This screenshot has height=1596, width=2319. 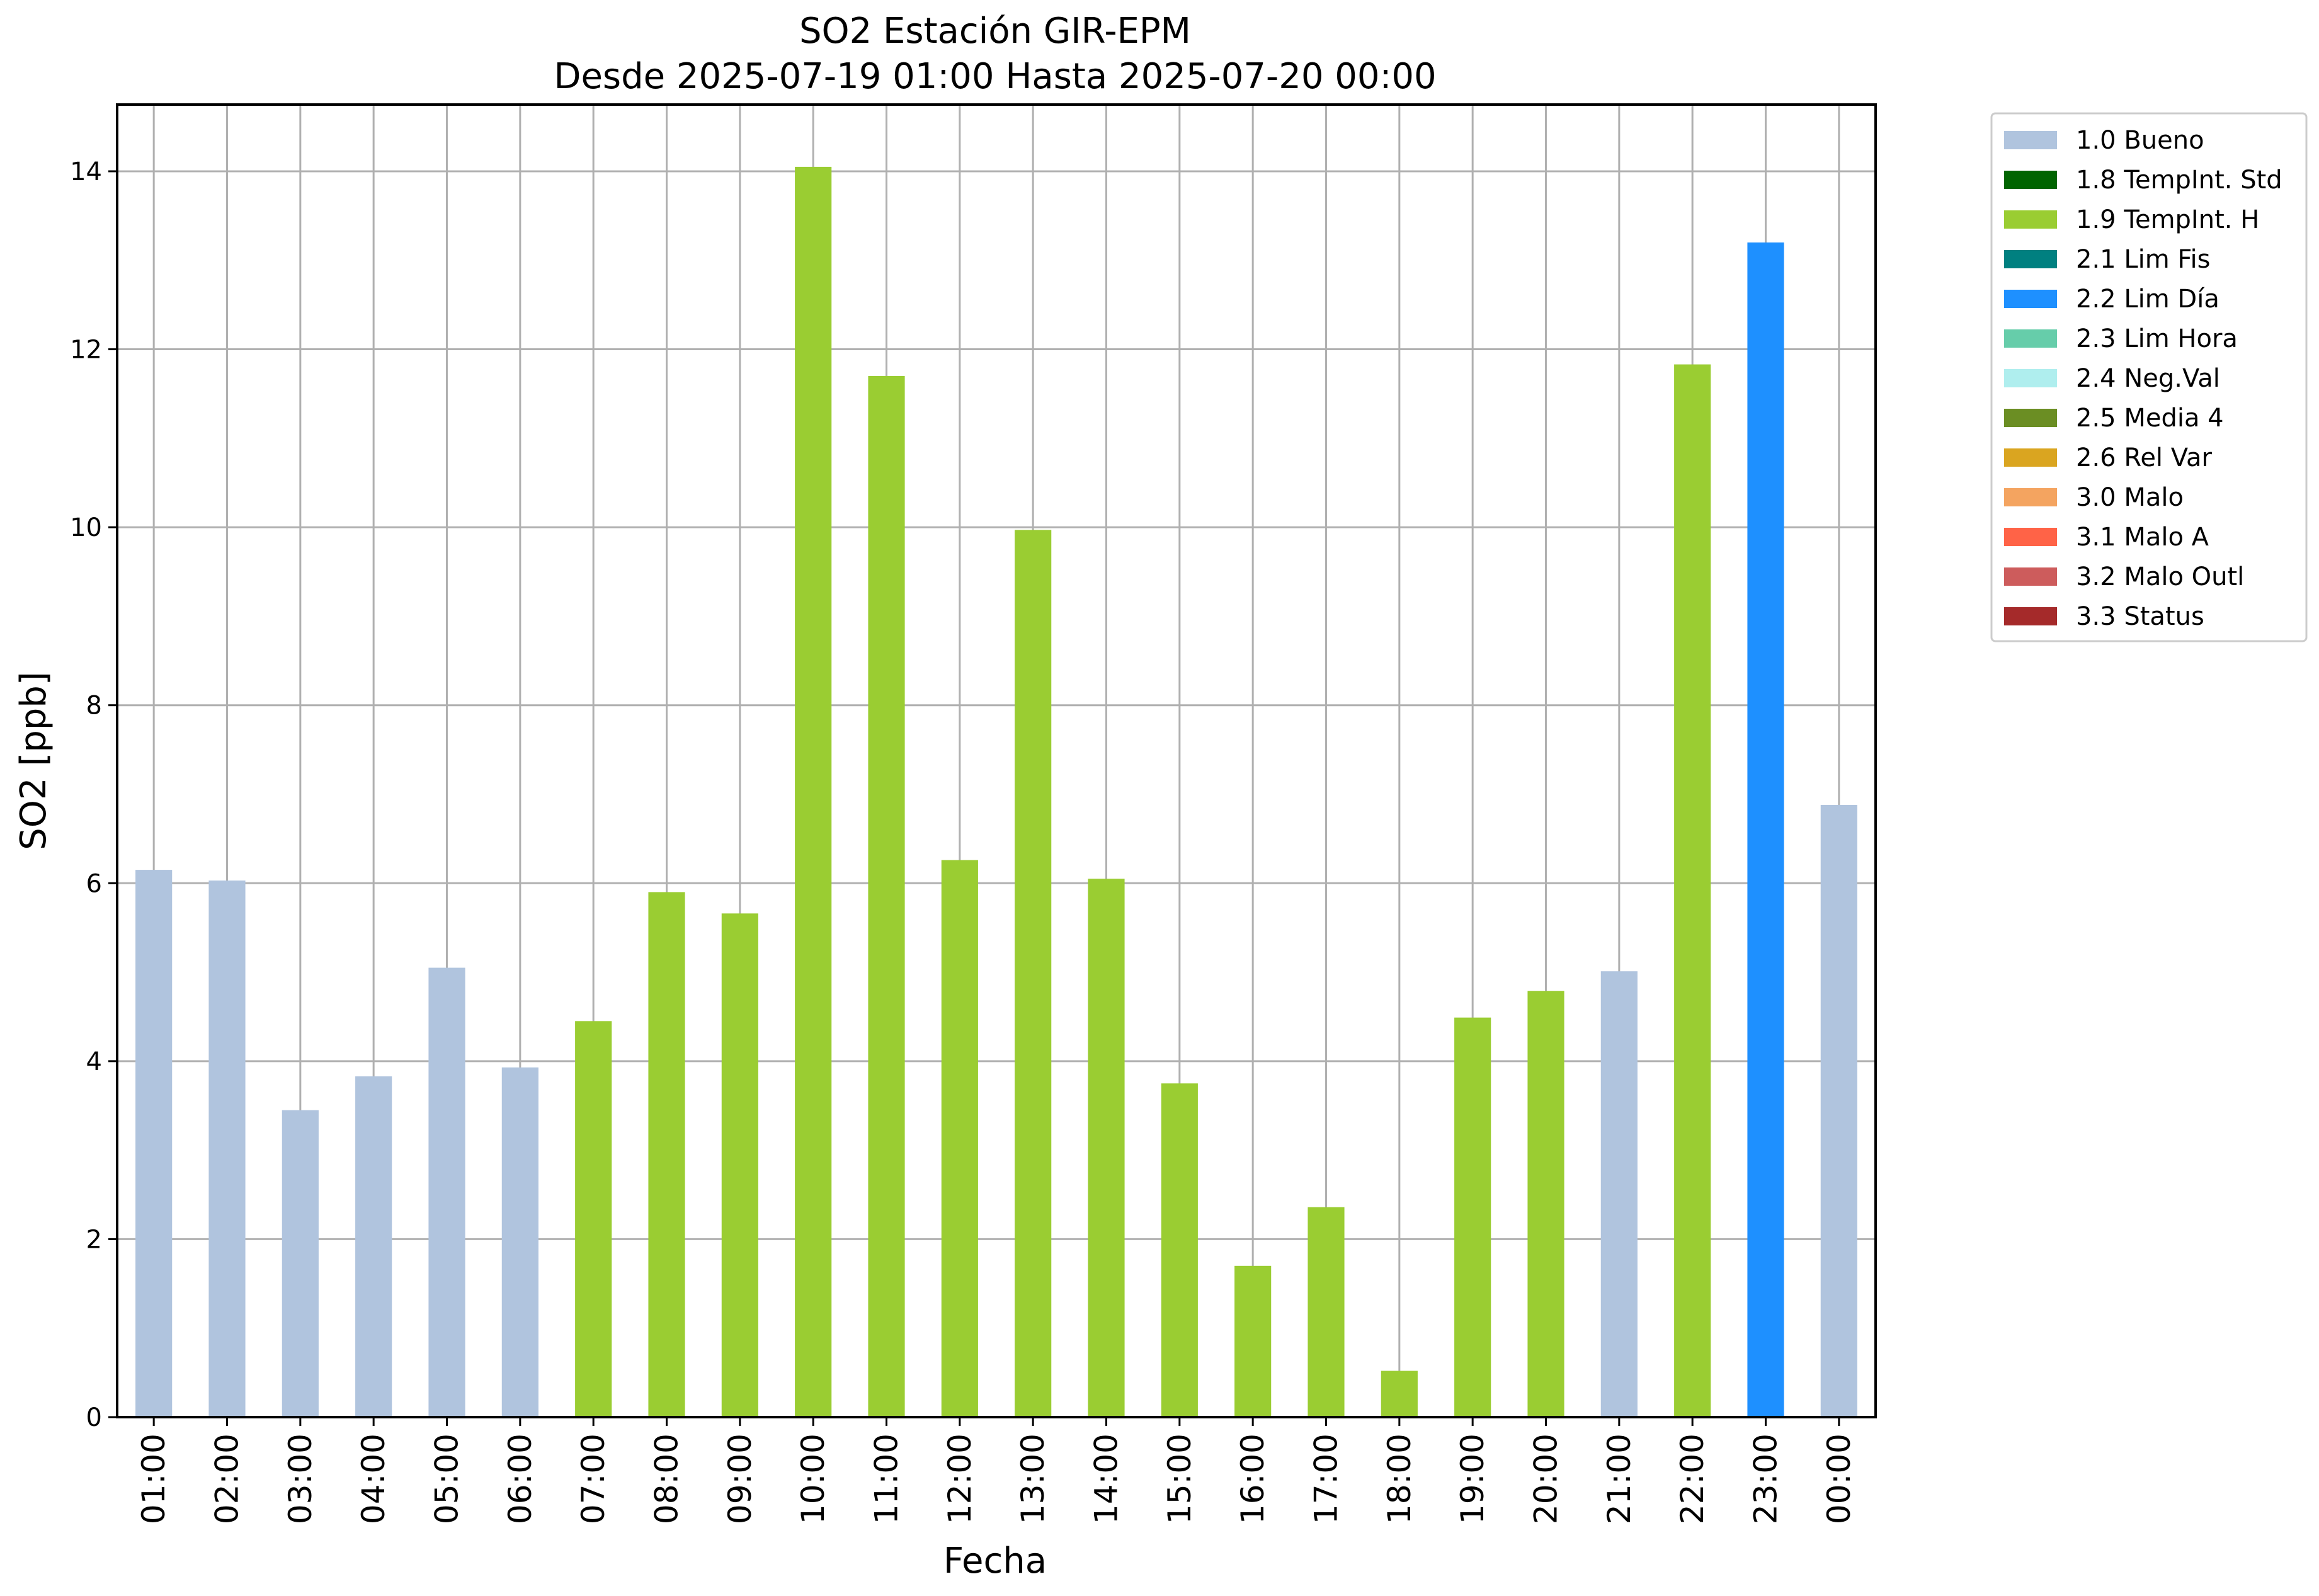 I want to click on legend-label: 1.0 Bueno, so click(x=2140, y=140).